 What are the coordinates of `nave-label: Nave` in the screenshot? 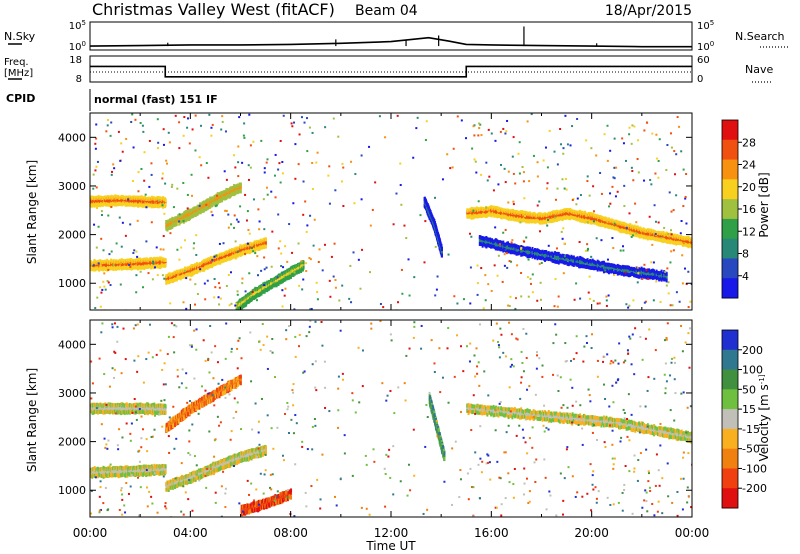 It's located at (759, 69).